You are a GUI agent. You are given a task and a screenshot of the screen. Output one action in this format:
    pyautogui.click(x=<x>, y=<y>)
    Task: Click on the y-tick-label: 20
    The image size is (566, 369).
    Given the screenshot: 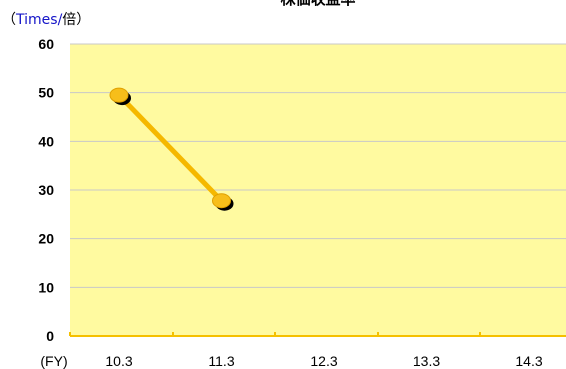 What is the action you would take?
    pyautogui.click(x=46, y=239)
    